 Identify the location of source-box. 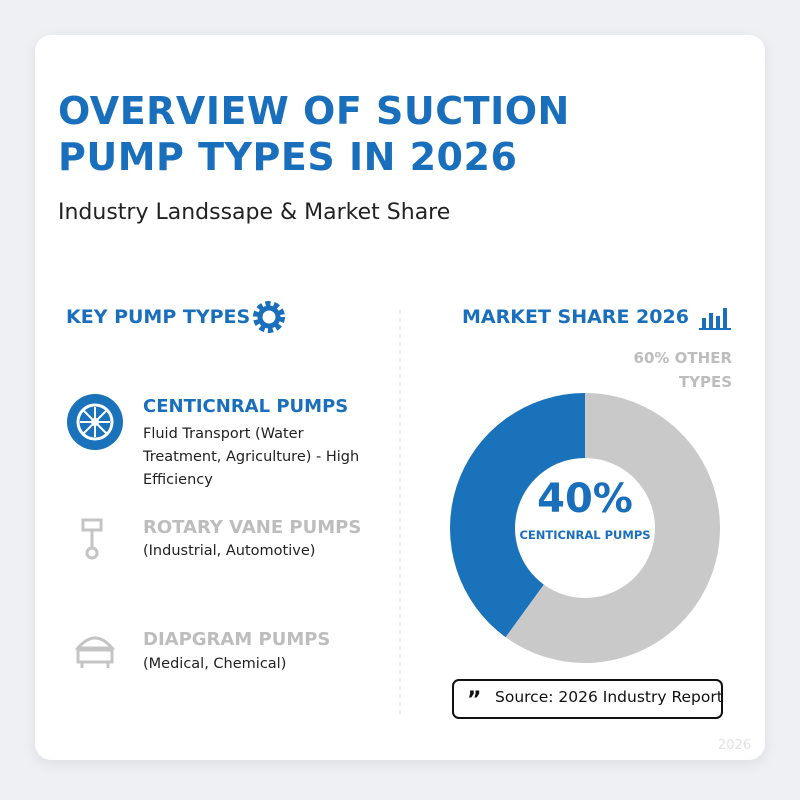
(587, 699).